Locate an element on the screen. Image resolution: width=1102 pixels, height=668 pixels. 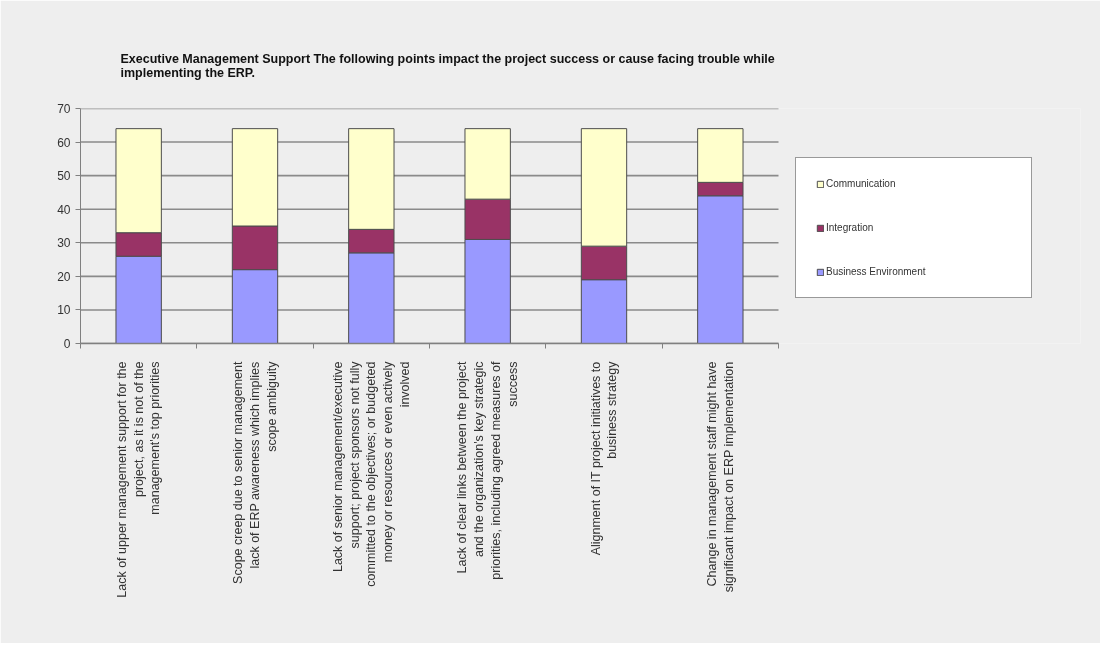
y-tick-label: 40 is located at coordinates (64, 209).